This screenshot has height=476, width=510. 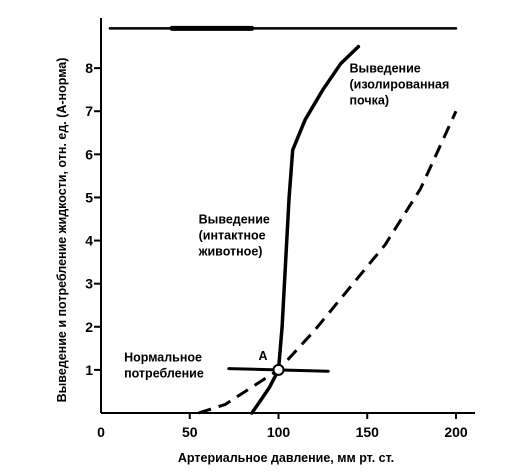 I want to click on annotation-line: (изолированная, so click(x=400, y=84).